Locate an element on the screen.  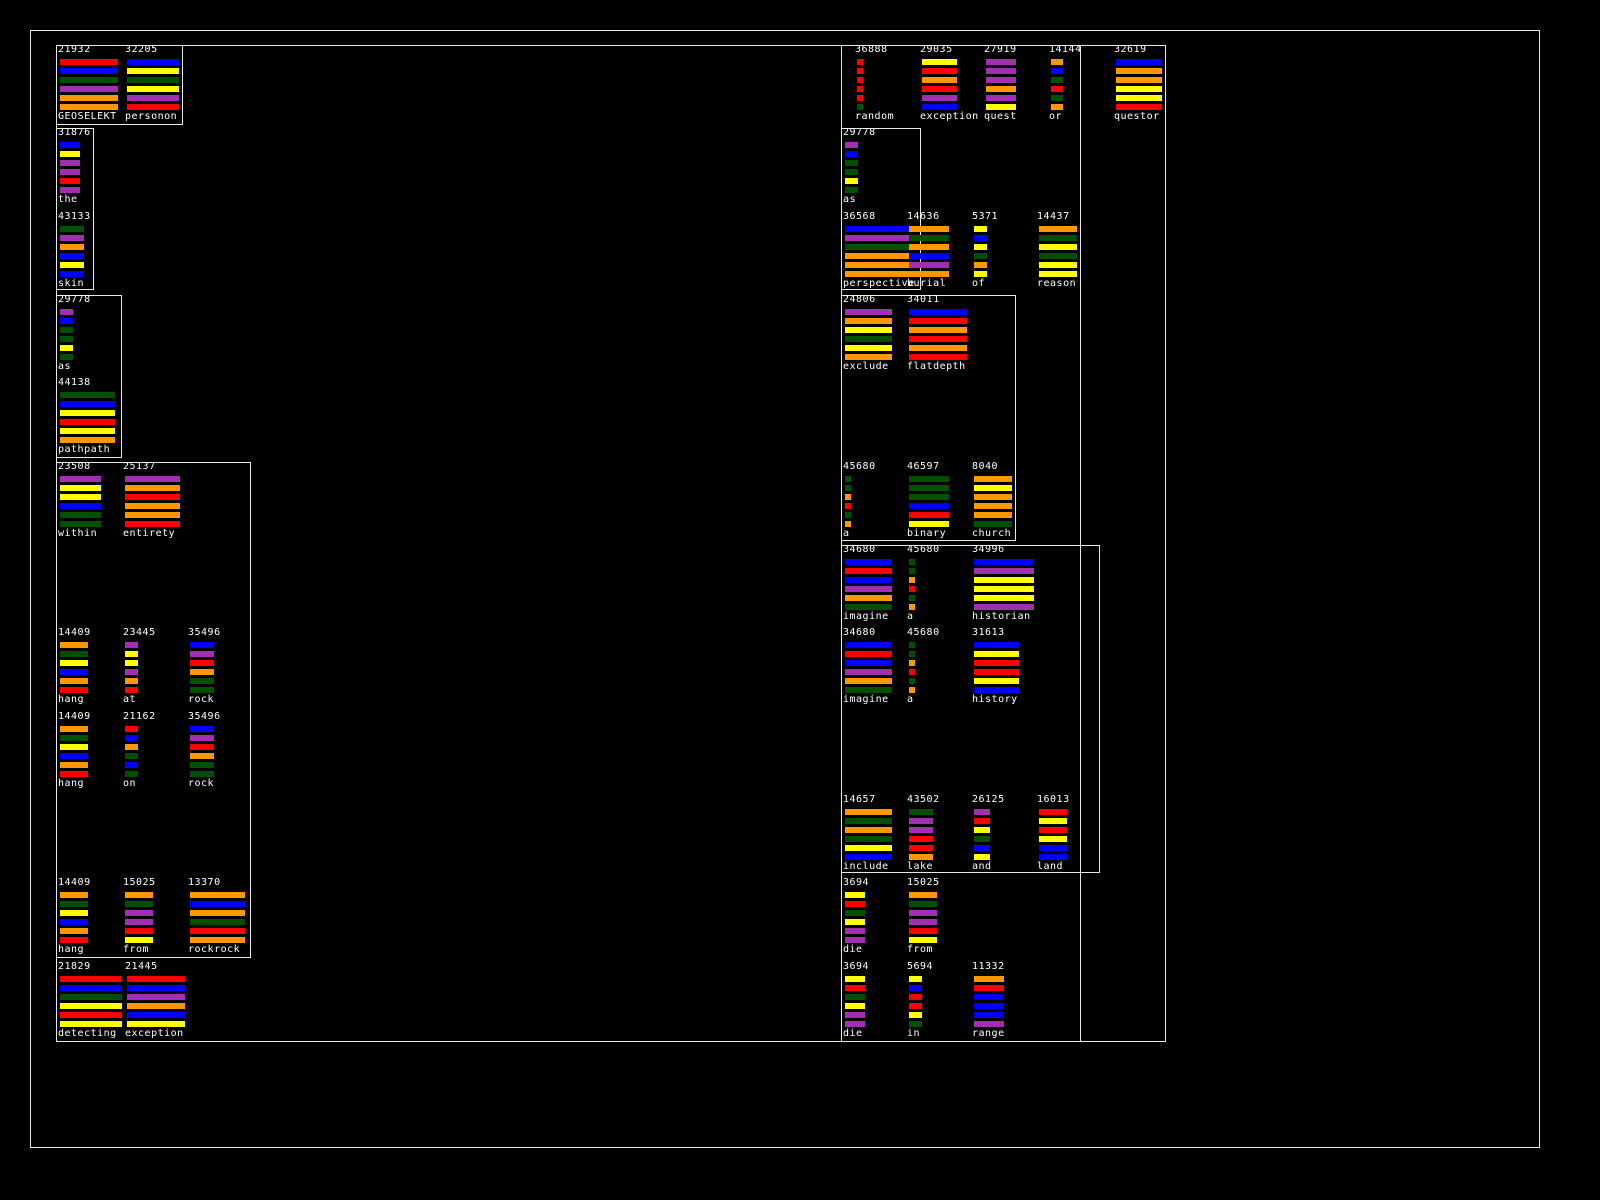
glyph-word: a is located at coordinates (910, 616).